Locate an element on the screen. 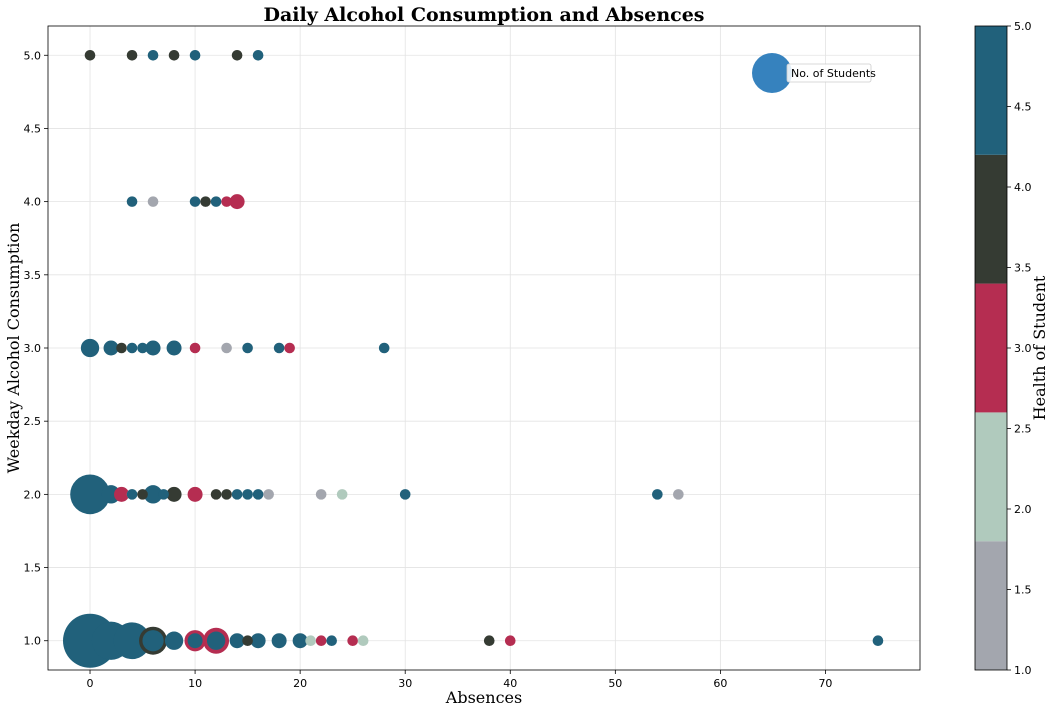 The width and height of the screenshot is (1055, 712). x-tick-label: 50 is located at coordinates (615, 683).